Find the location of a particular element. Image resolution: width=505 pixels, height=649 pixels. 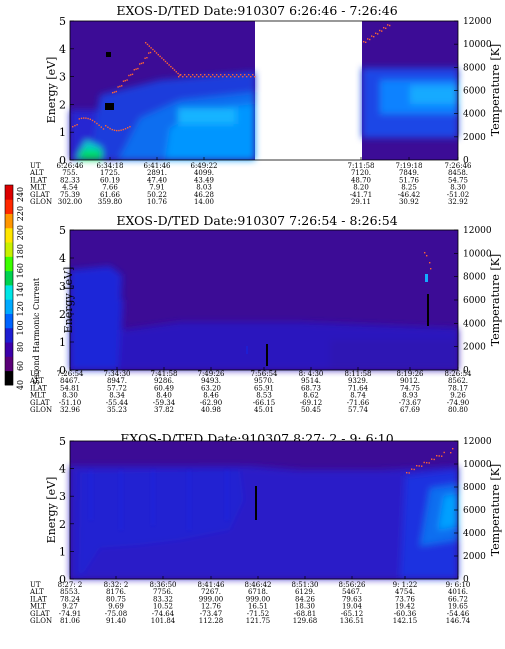

ephemeris-cell: 7.66 is located at coordinates (110, 188).